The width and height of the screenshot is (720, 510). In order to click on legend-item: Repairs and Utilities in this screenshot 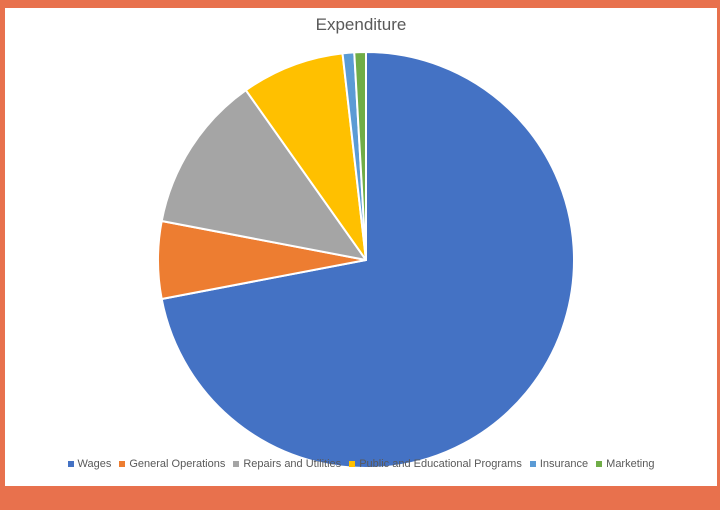, I will do `click(287, 464)`.